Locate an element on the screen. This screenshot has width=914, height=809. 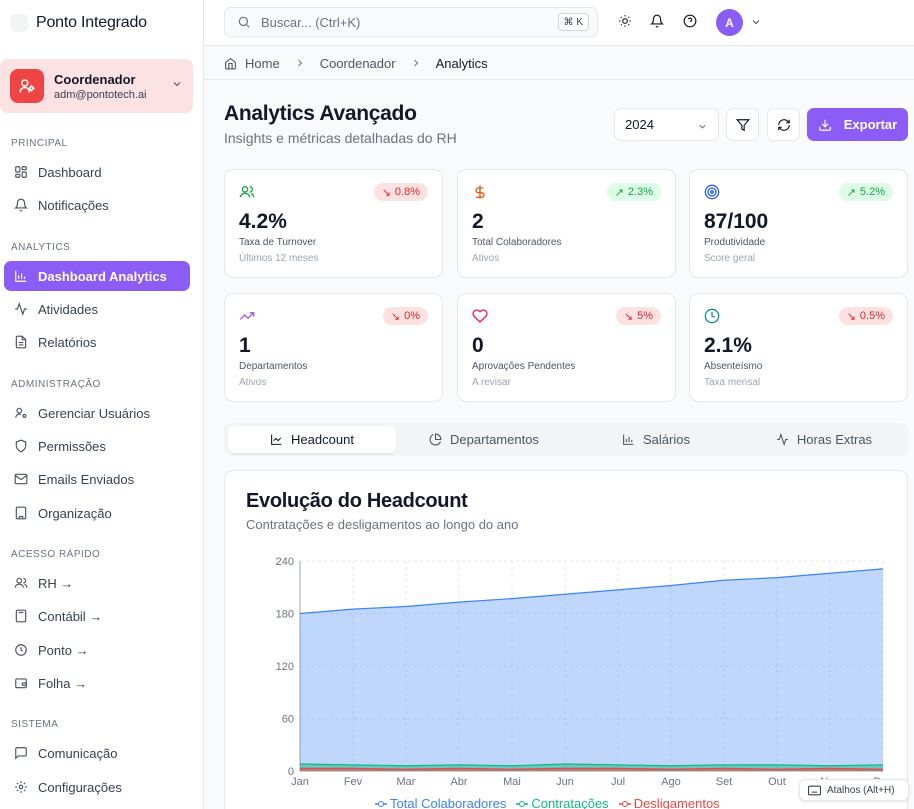
tab-horas-extras: Horas Extras is located at coordinates (824, 439).